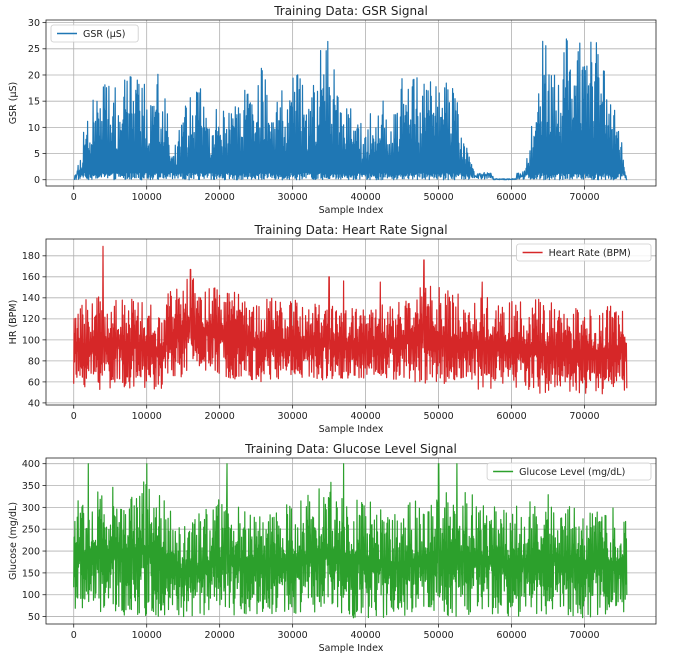 Image resolution: width=679 pixels, height=659 pixels. Describe the element at coordinates (31, 508) in the screenshot. I see `y-tick-label: 300` at that location.